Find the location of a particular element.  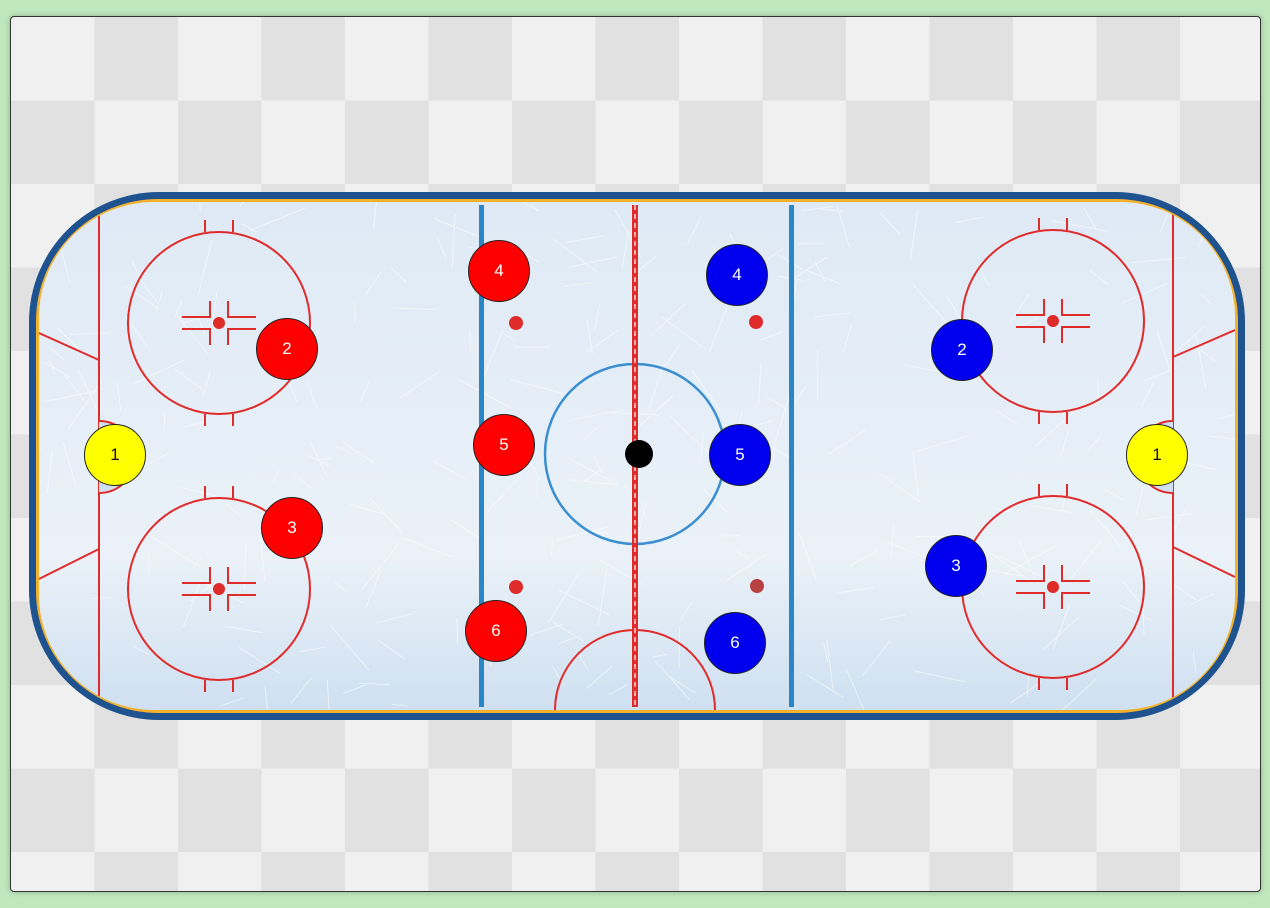

puck is located at coordinates (639, 454).